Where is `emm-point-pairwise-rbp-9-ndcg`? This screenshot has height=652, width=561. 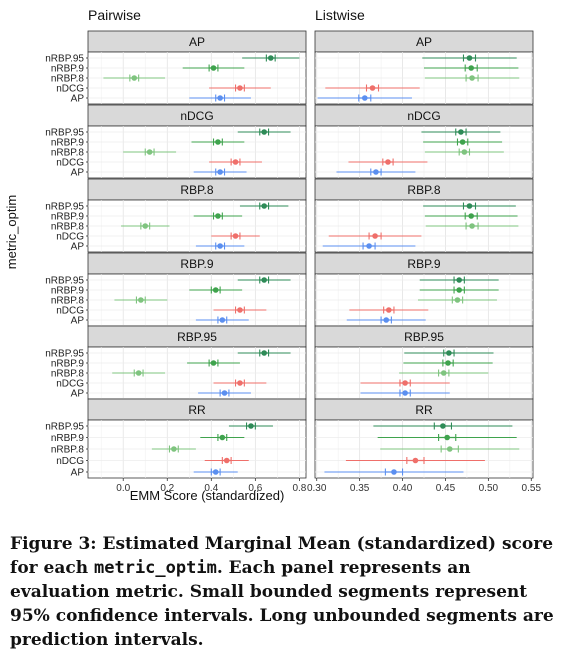 emm-point-pairwise-rbp-9-ndcg is located at coordinates (240, 310).